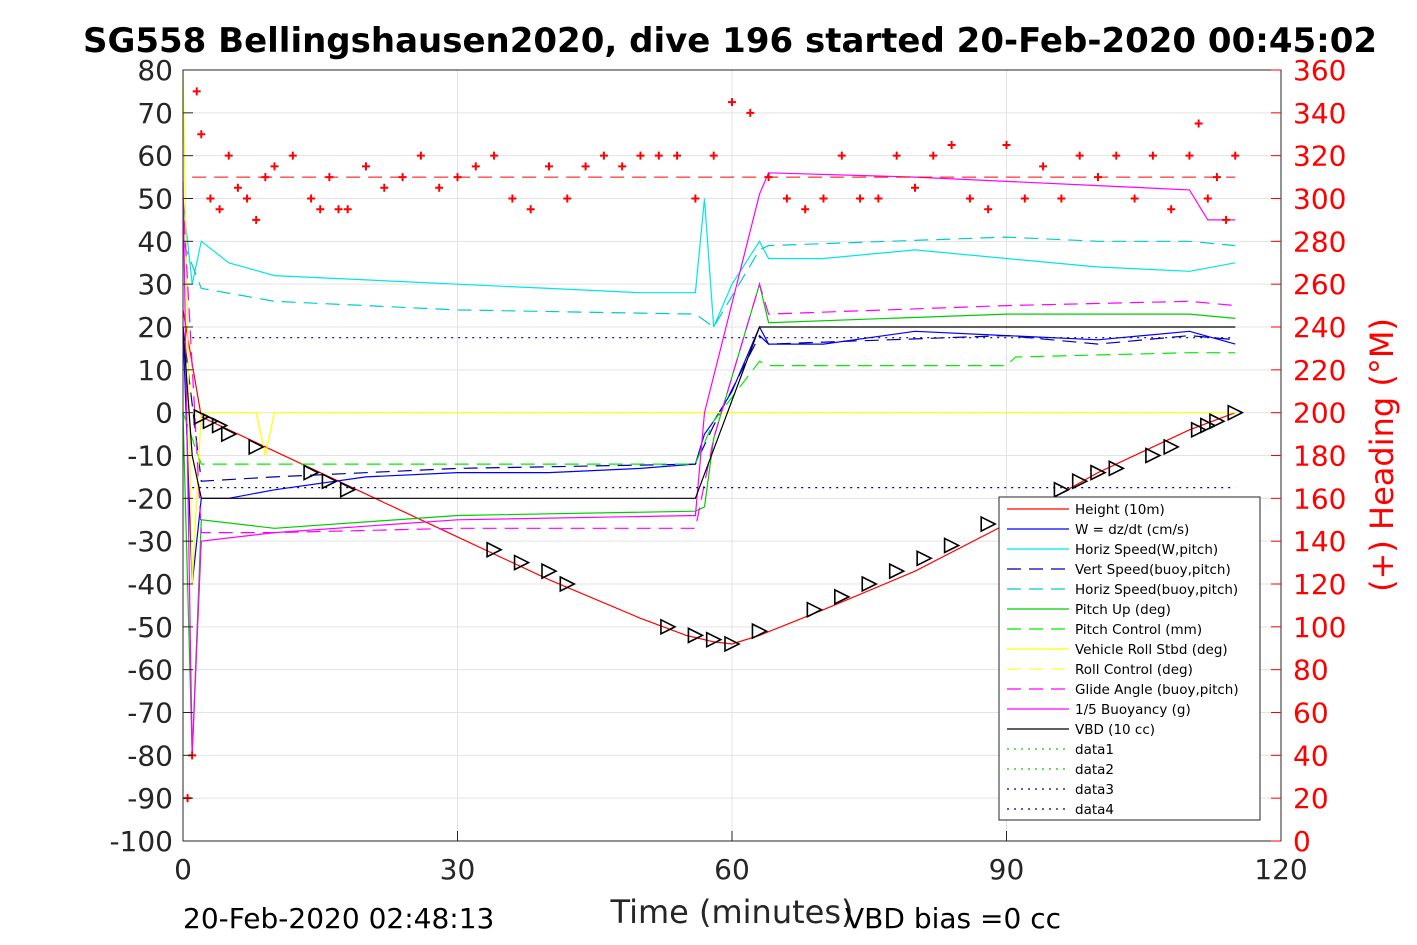  I want to click on y2-tick-label: 240, so click(1319, 327).